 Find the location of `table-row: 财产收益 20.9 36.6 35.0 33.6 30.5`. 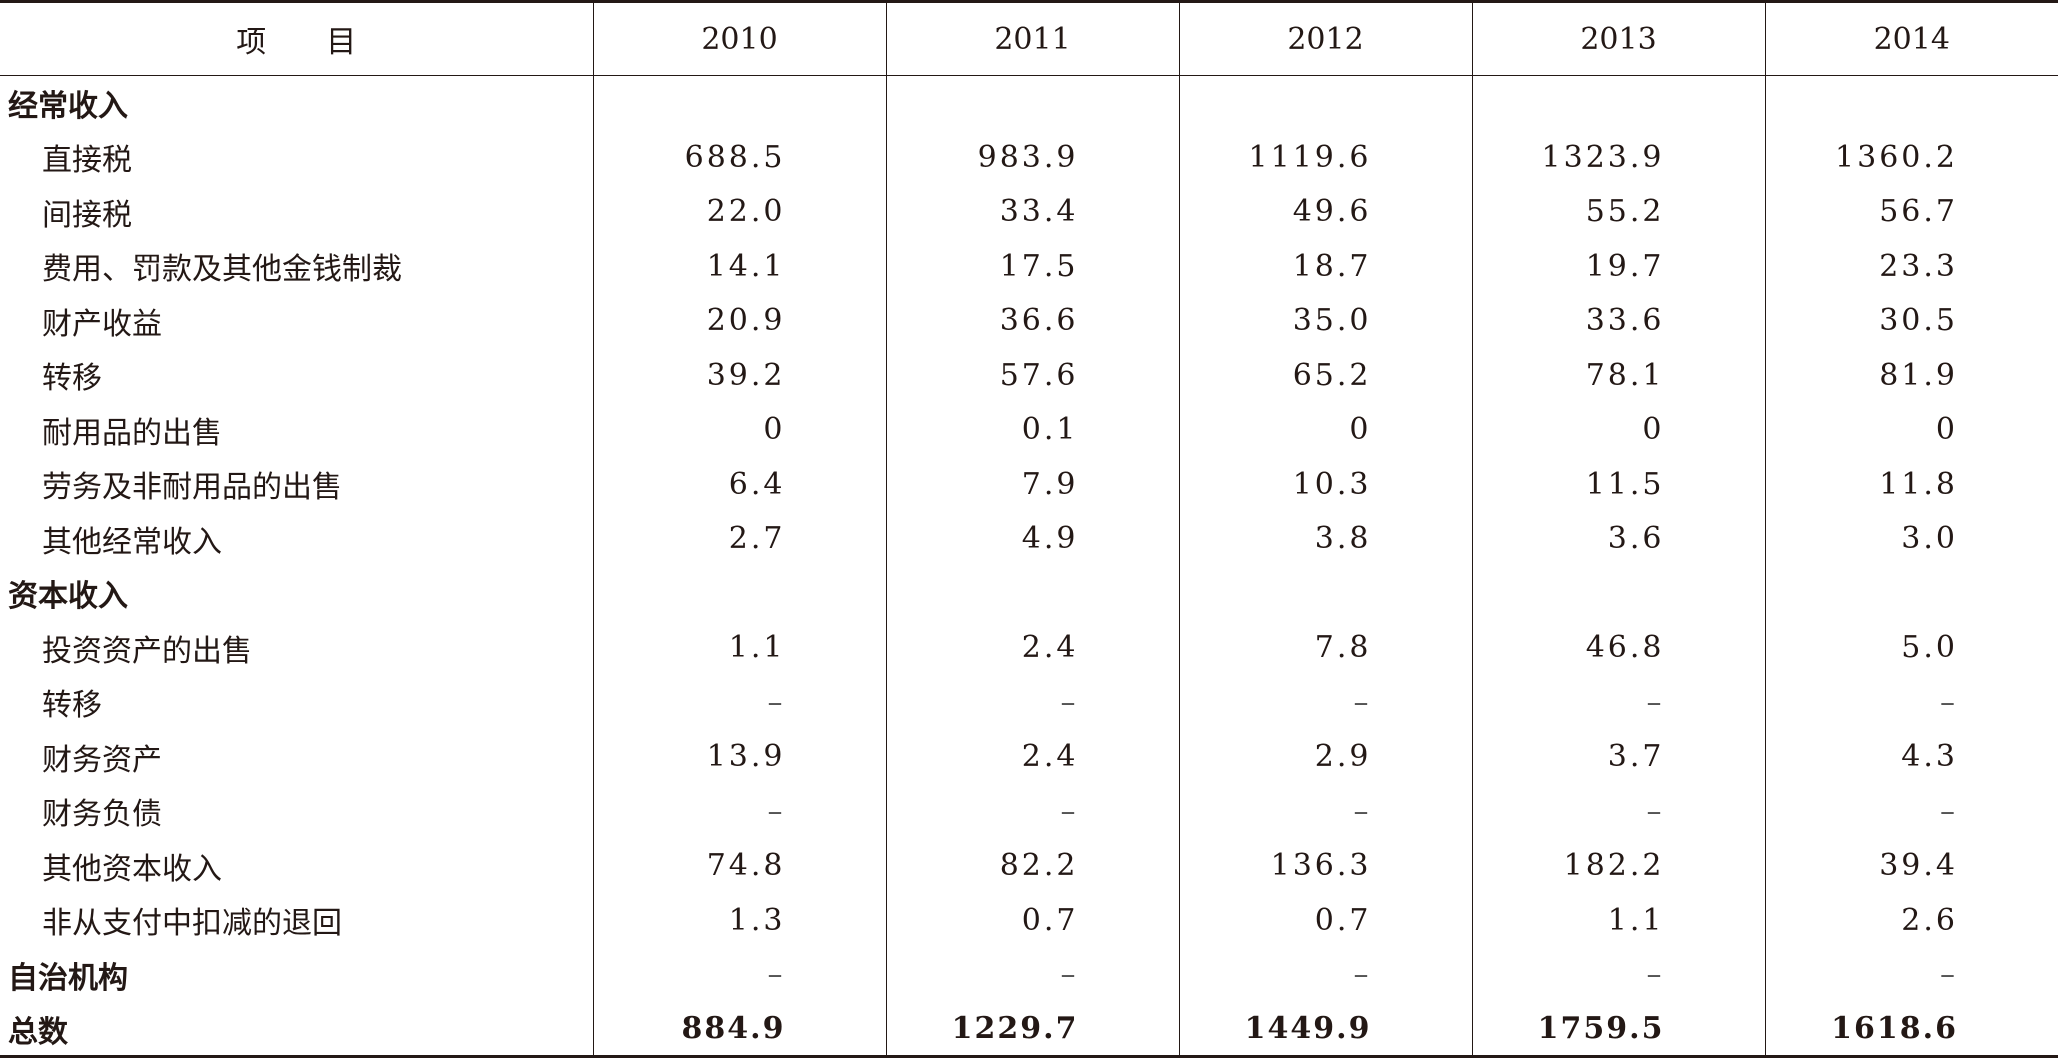

table-row: 财产收益 20.9 36.6 35.0 33.6 30.5 is located at coordinates (1029, 320).